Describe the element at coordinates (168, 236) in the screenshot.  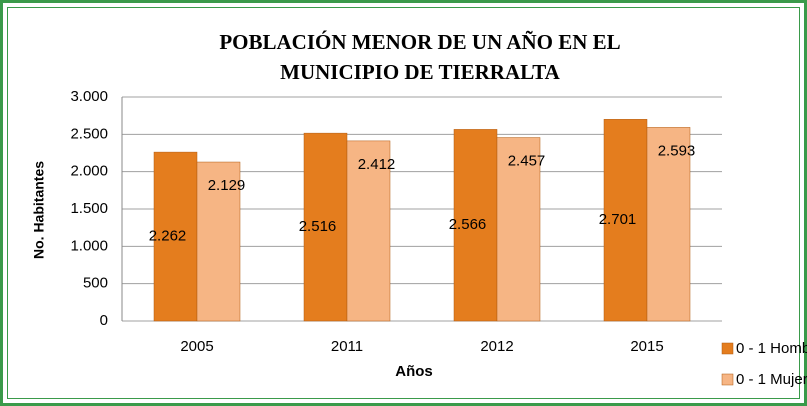
I see `value-label: 2.262` at that location.